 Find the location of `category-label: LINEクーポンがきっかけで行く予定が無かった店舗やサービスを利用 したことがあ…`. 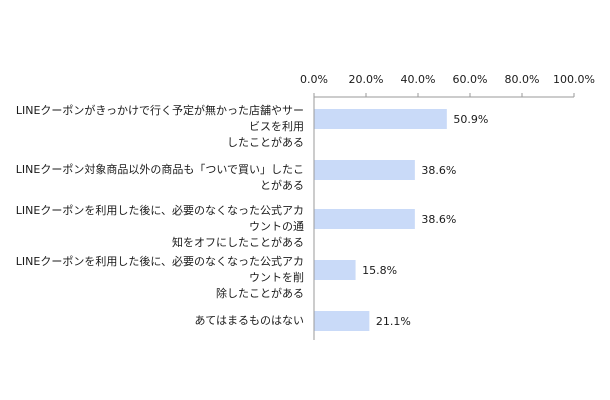

category-label: LINEクーポンがきっかけで行く予定が無かった店舗やサービスを利用 したことがあ… is located at coordinates (159, 126).